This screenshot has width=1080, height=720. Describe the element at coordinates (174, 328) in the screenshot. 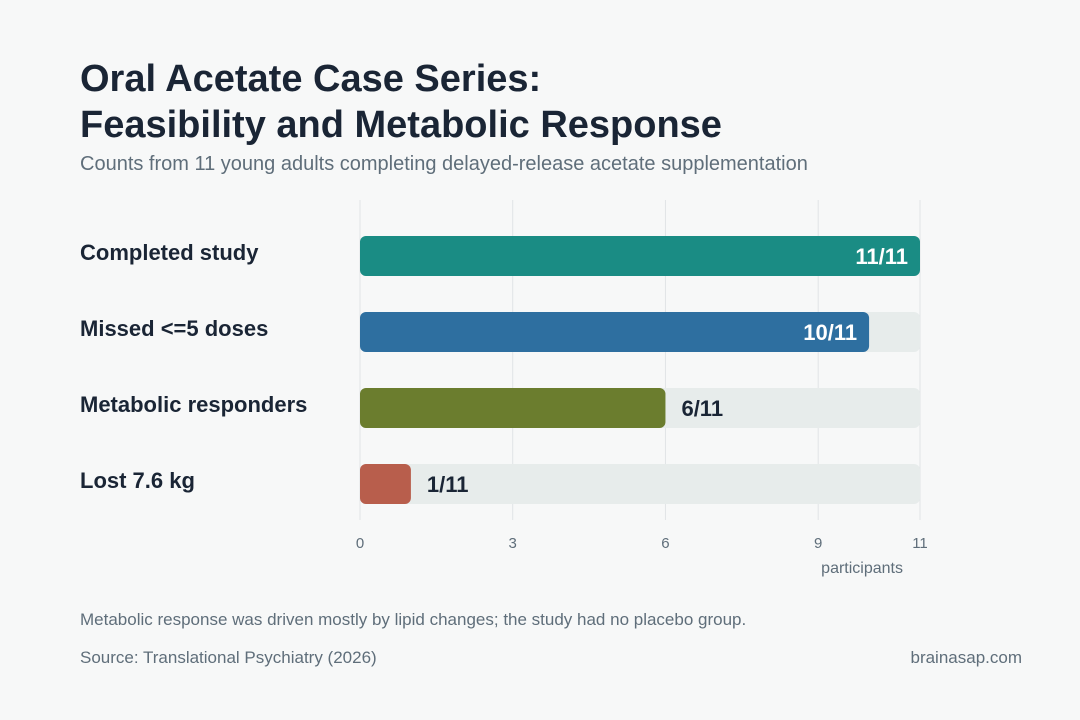

I see `category-label: Missed <=5 doses` at that location.